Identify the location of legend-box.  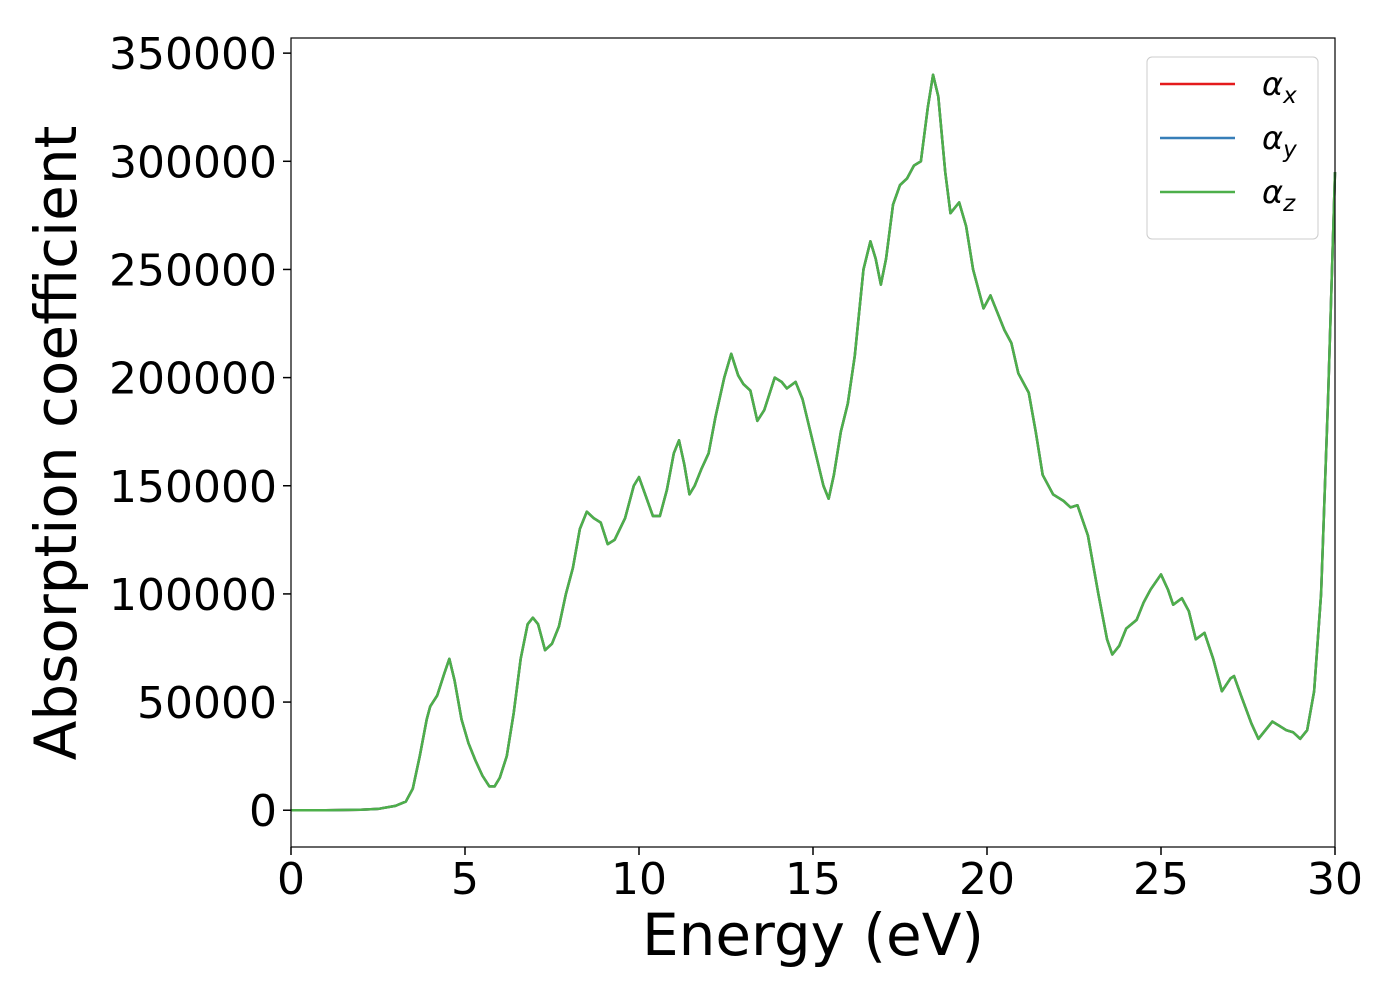
(1232, 148).